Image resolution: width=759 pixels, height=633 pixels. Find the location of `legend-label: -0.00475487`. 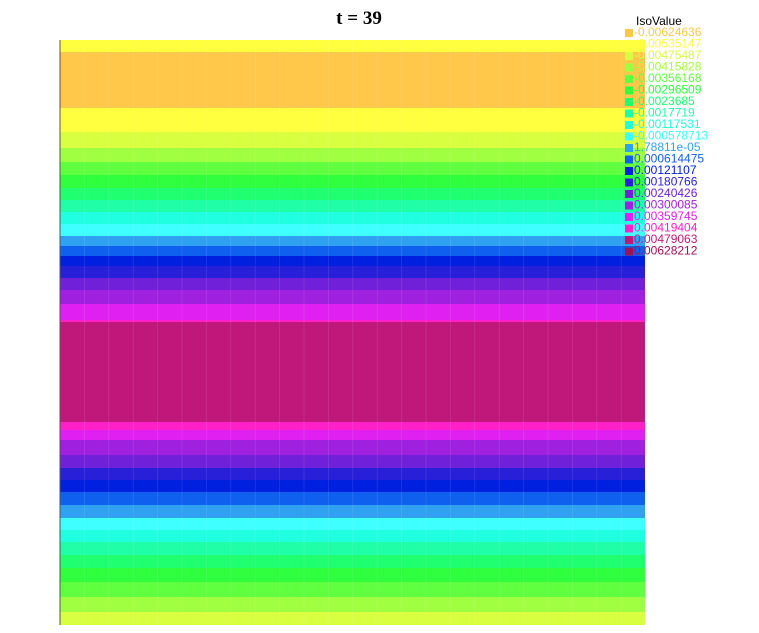

legend-label: -0.00475487 is located at coordinates (668, 55).